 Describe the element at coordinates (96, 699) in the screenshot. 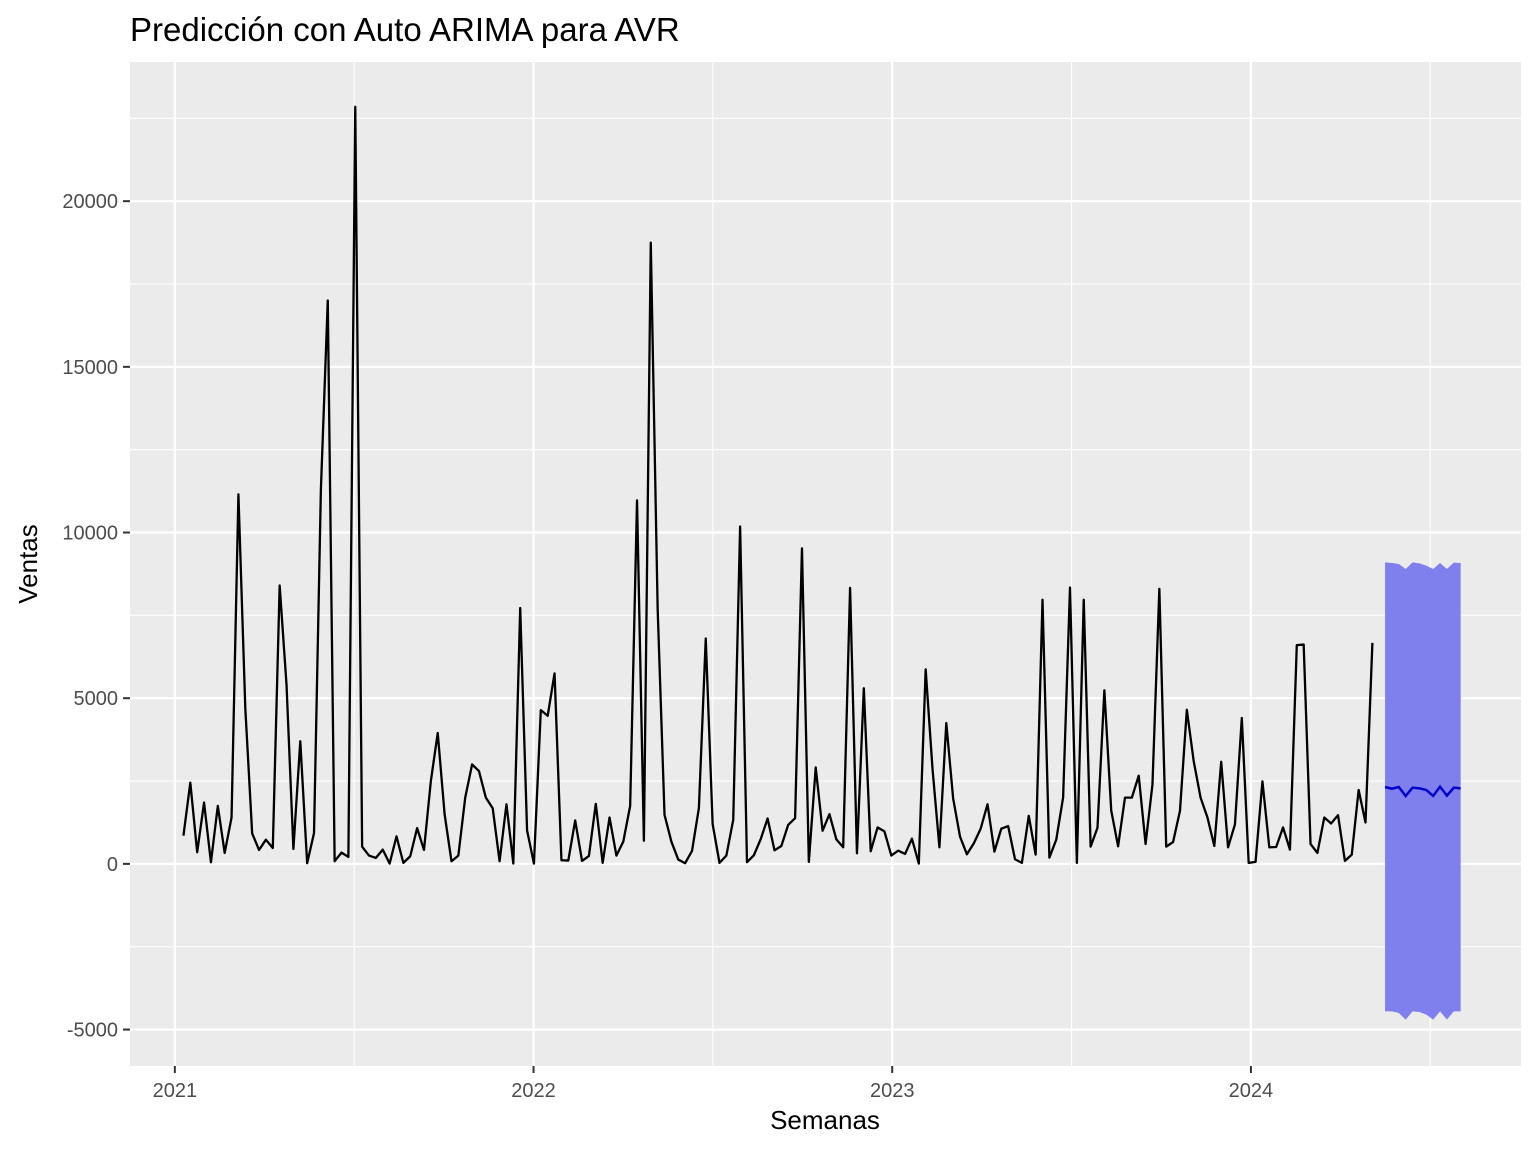

I see `y-tick-label: 5000` at that location.